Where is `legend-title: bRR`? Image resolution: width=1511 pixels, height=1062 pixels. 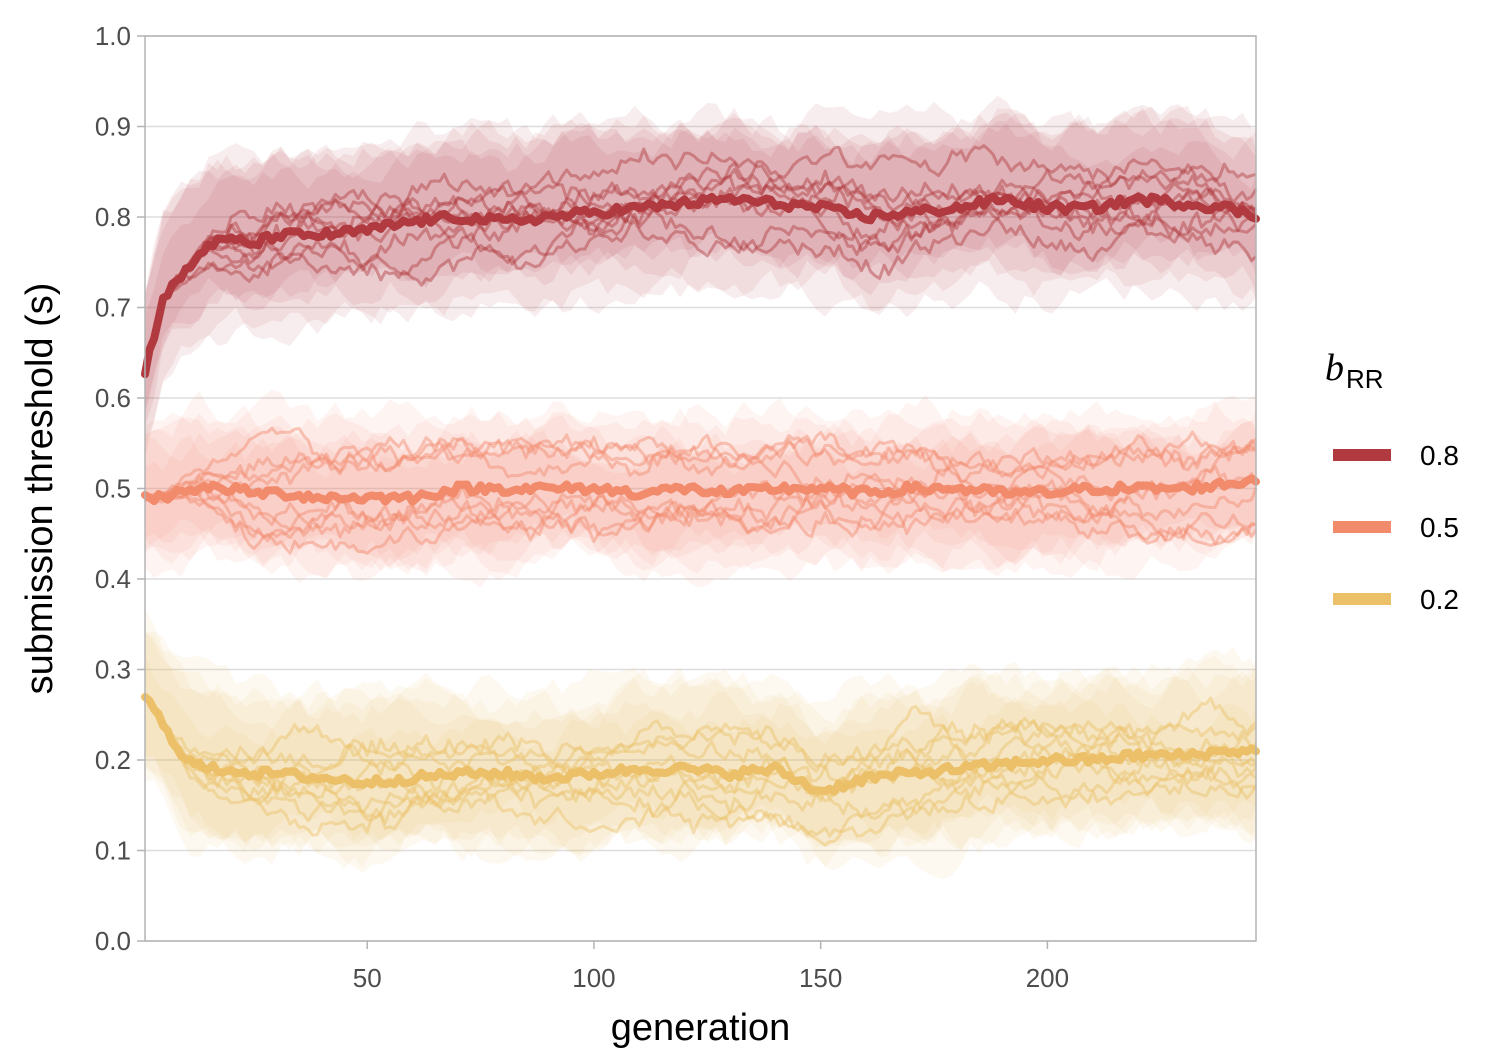
legend-title: bRR is located at coordinates (1354, 370).